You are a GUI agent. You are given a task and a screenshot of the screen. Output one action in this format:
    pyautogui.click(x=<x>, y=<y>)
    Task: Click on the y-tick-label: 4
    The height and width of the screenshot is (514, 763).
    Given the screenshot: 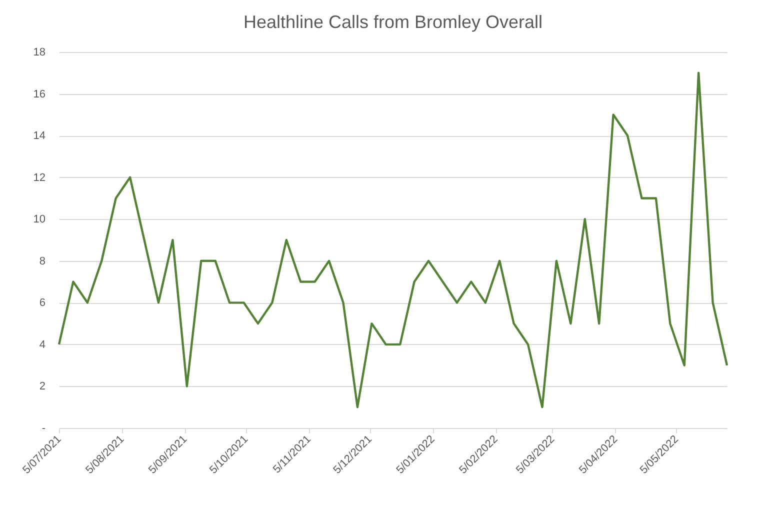 What is the action you would take?
    pyautogui.click(x=42, y=344)
    